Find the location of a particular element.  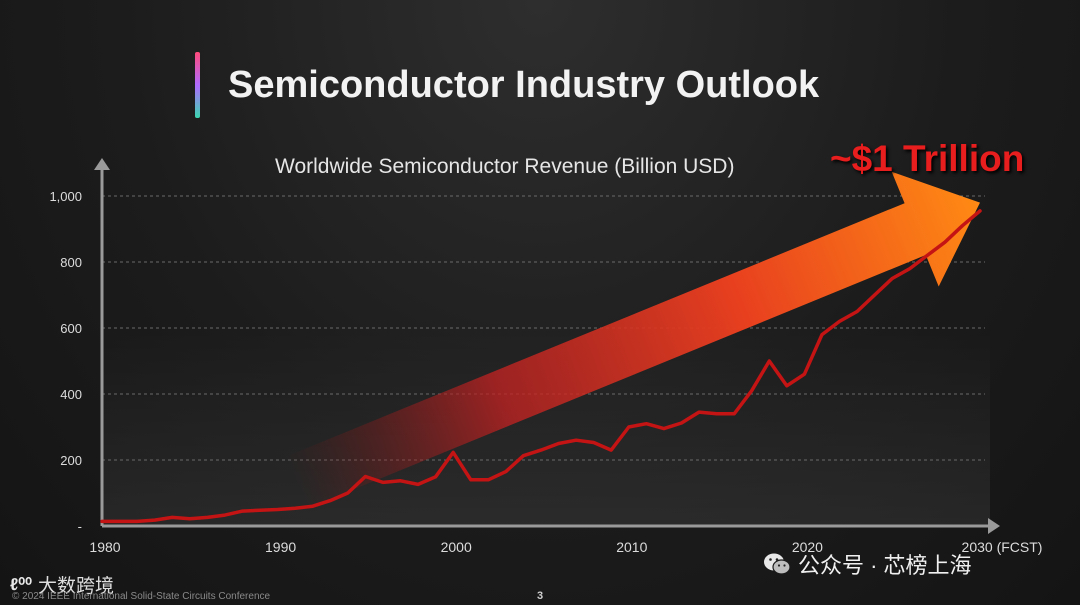

watermark-right: 公众号 · 芯榜上海 is located at coordinates (867, 564).